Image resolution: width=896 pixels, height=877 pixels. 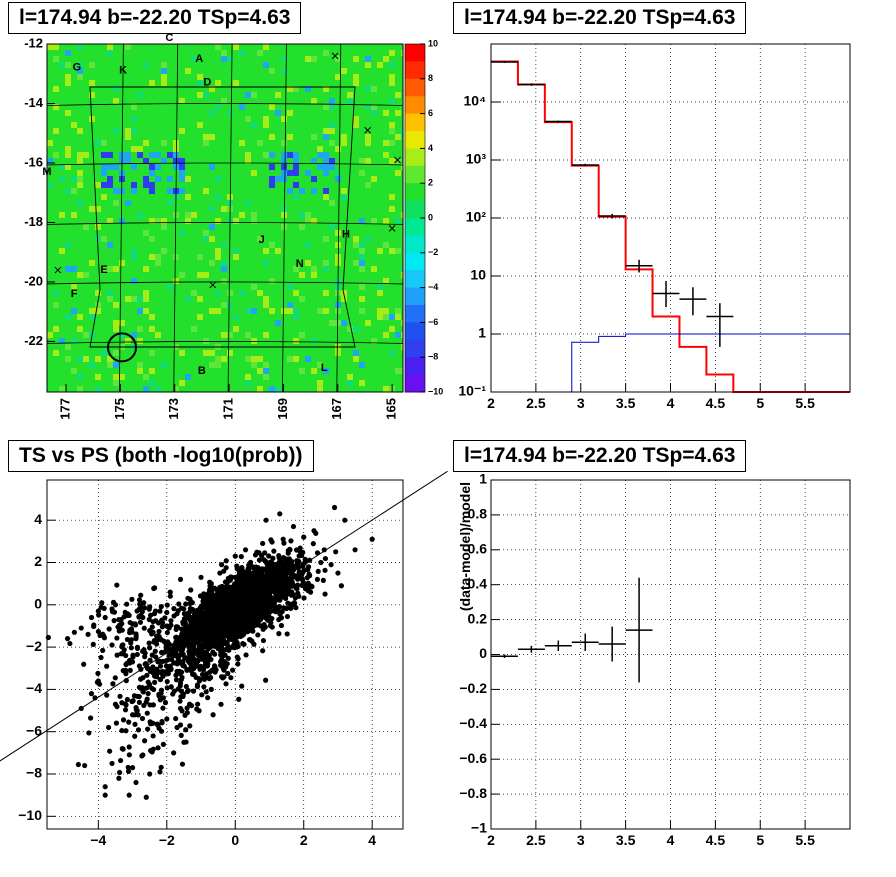 What do you see at coordinates (103, 270) in the screenshot?
I see `map-source-label: E` at bounding box center [103, 270].